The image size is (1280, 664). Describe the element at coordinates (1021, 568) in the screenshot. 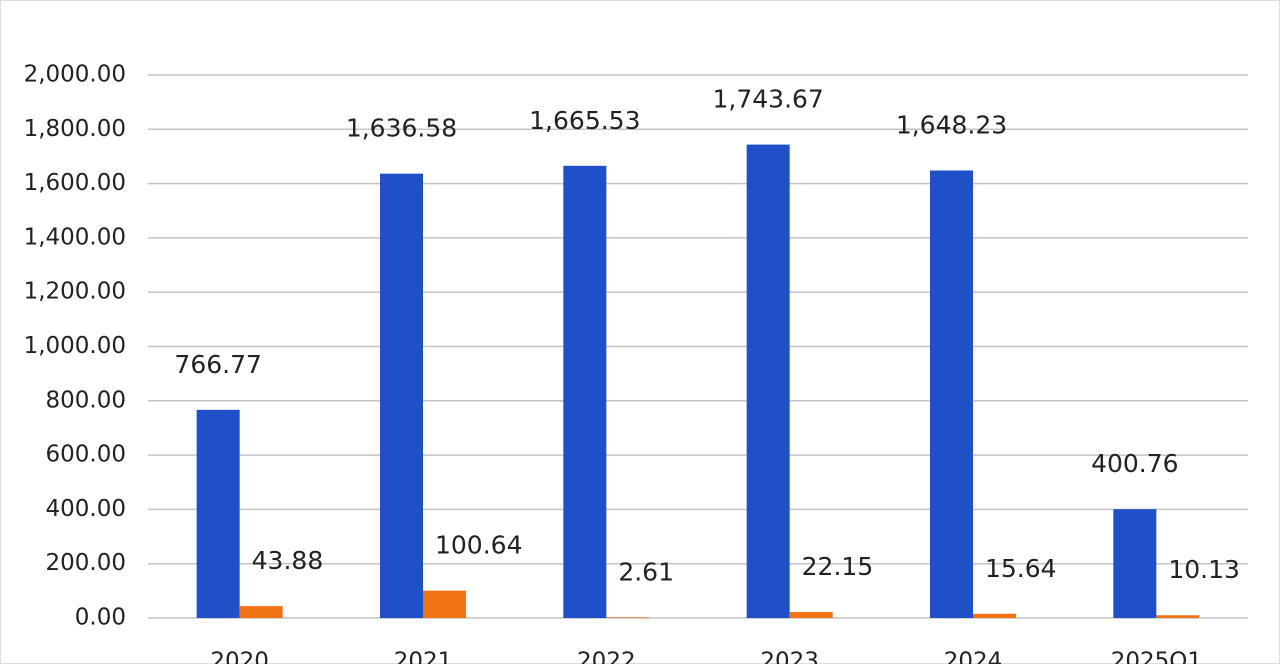

I see `data-label: 15.64` at that location.